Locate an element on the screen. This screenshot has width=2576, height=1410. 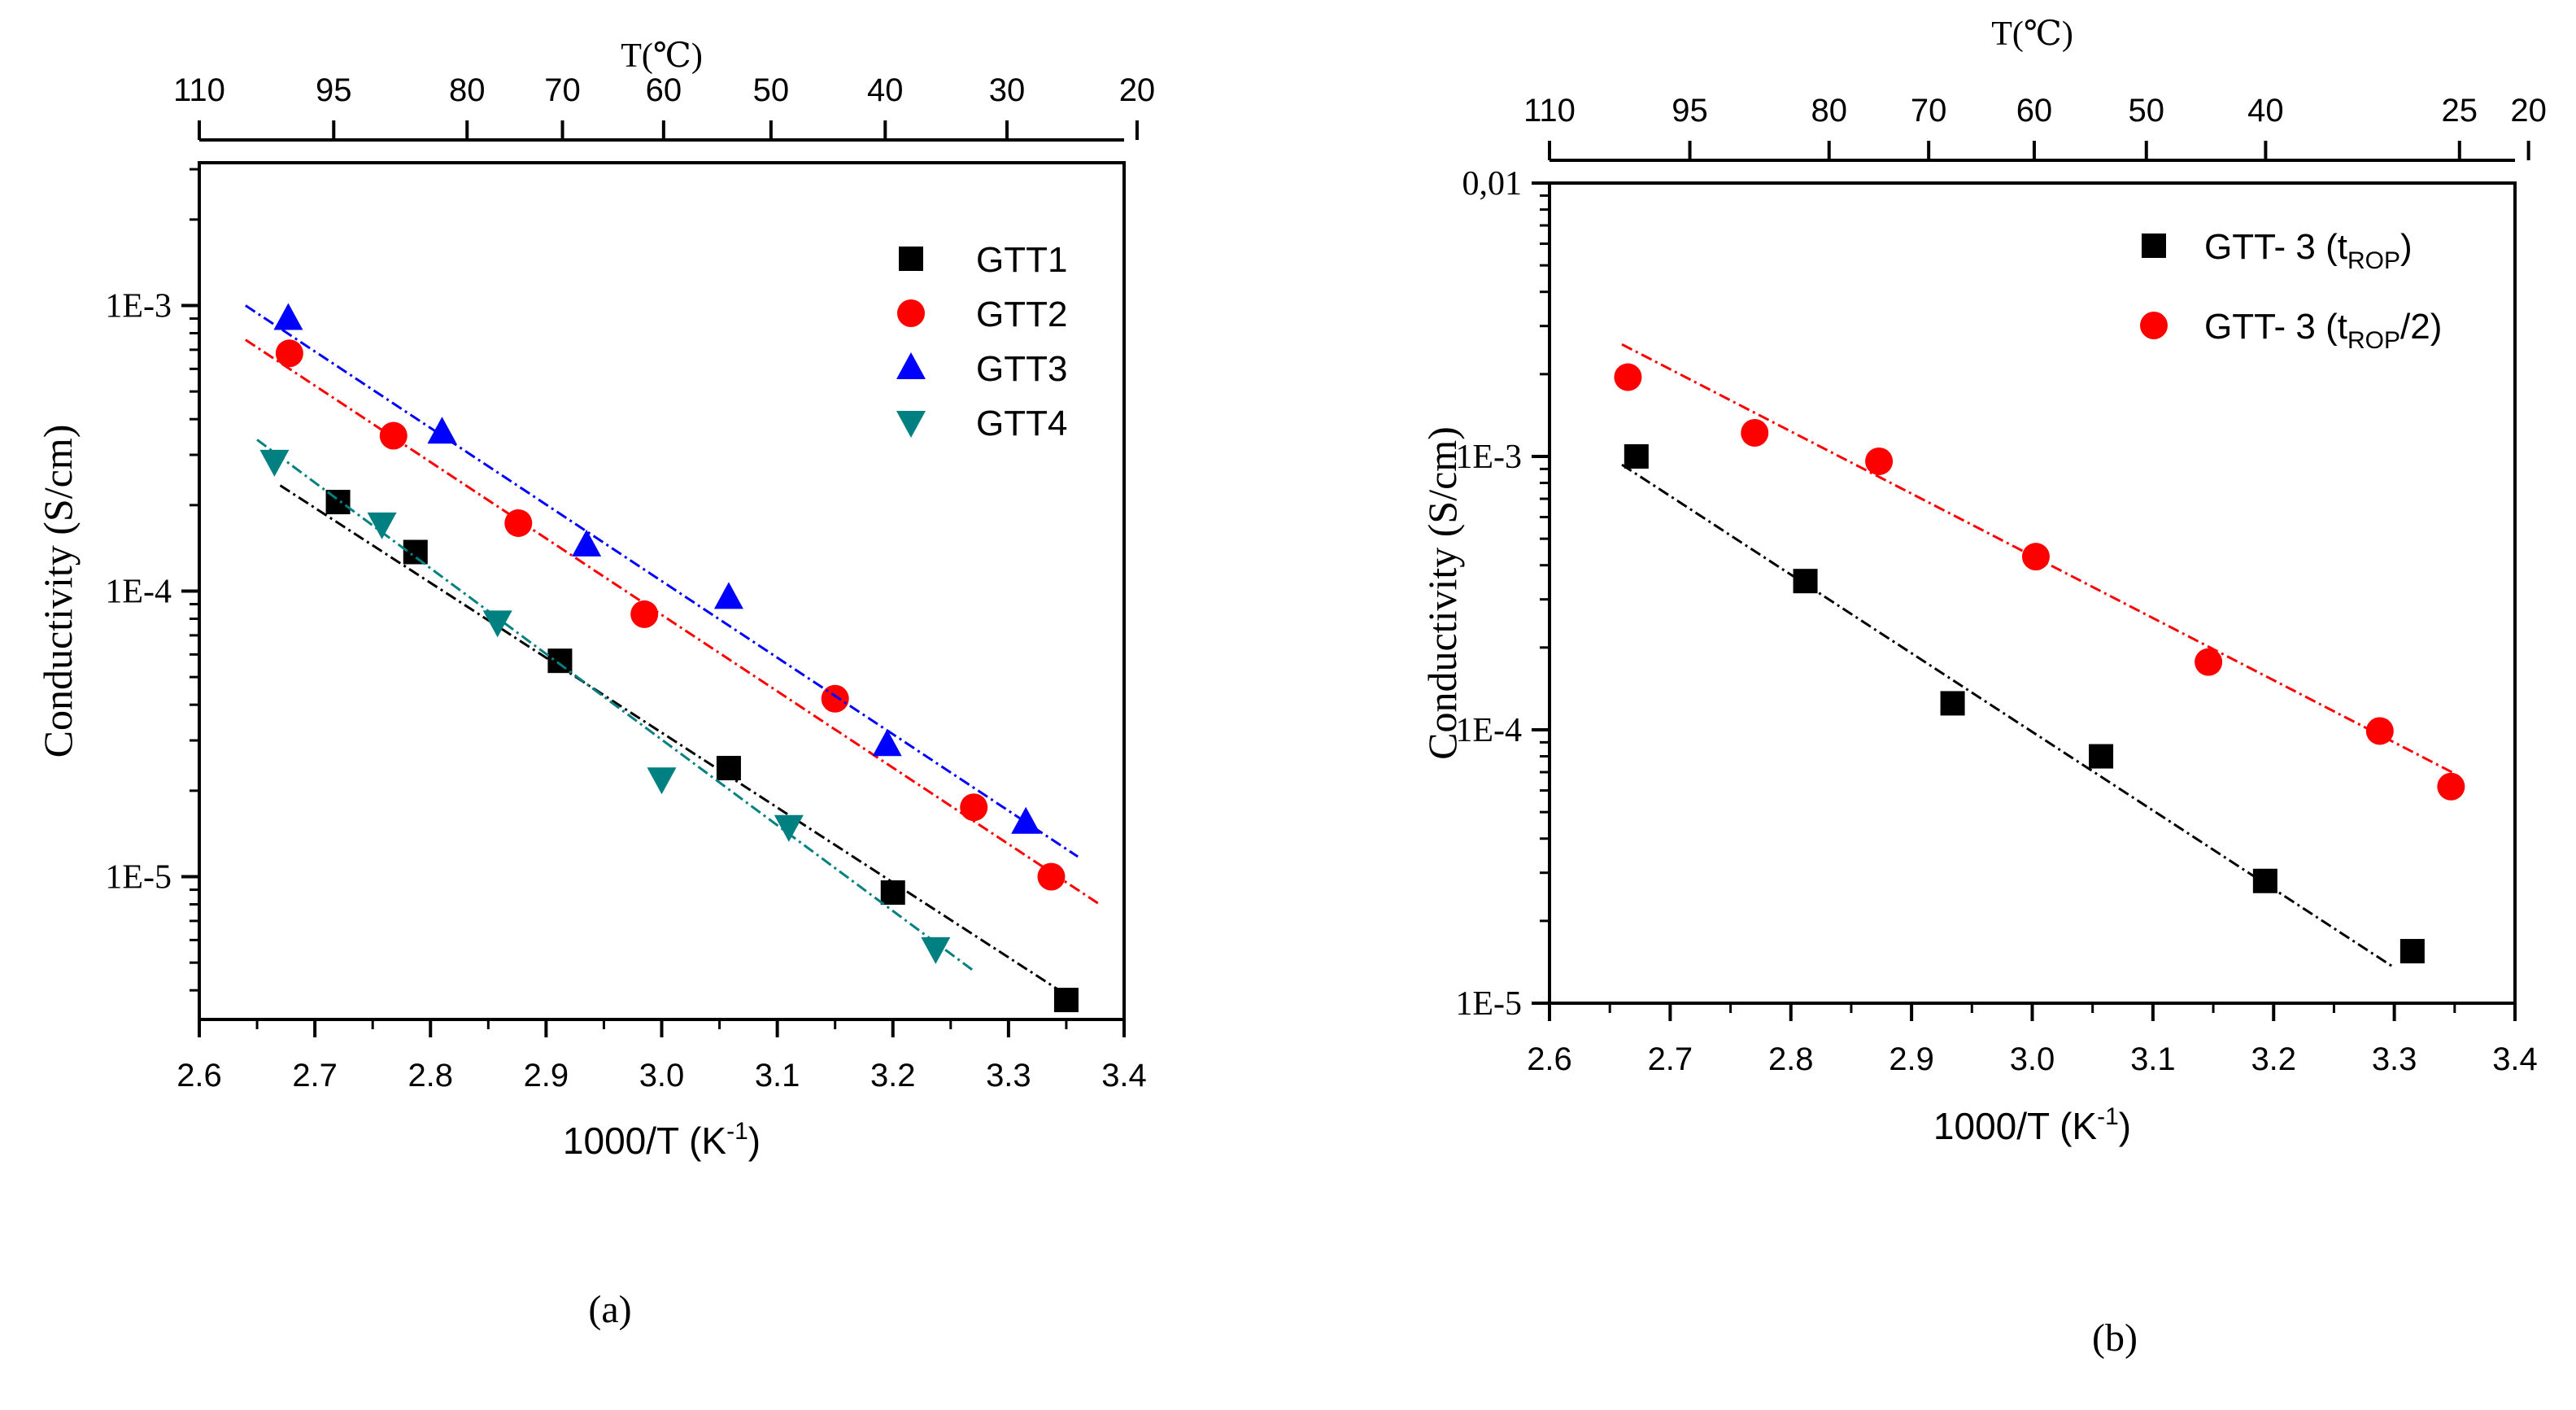
legend-label-tail: ) is located at coordinates (2406, 247).